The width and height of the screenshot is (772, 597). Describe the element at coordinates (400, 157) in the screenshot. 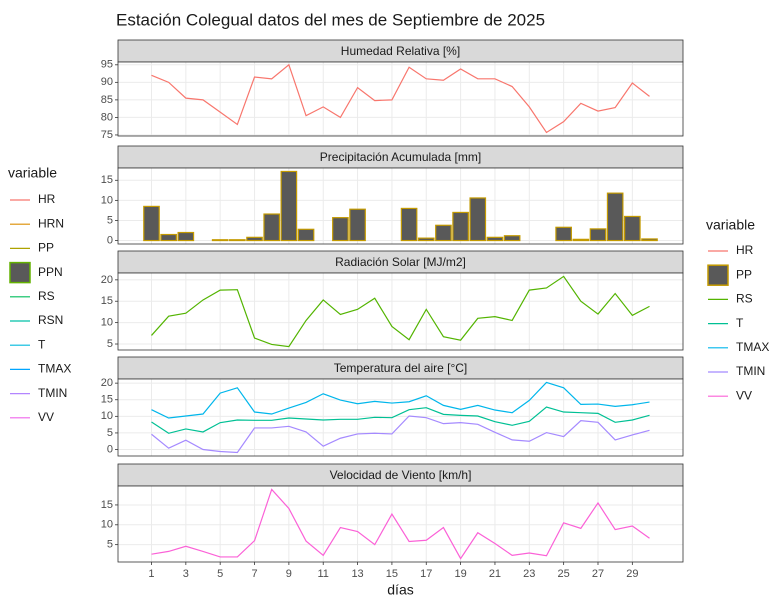

I see `strip-label: Precipitación Acumulada [mm]` at that location.